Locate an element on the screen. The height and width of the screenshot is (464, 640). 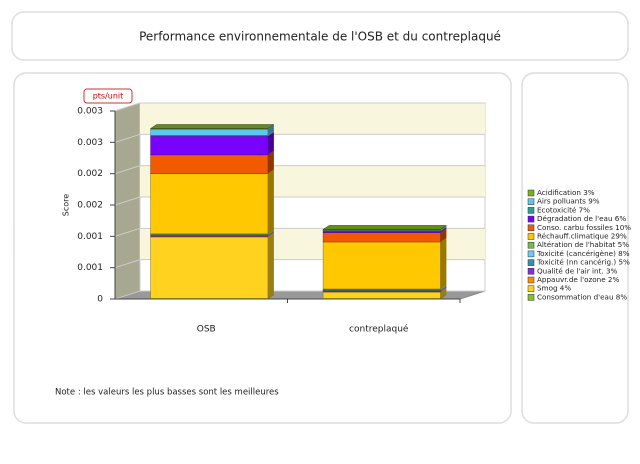
legend-label: Réchauff.climatique 29% is located at coordinates (582, 236).